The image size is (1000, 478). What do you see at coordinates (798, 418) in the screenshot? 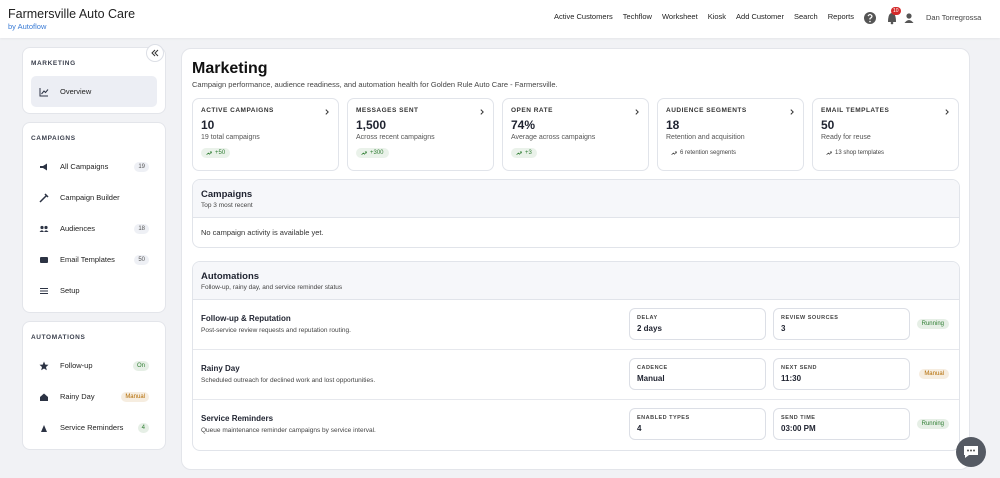
I see `field-label: SEND TIME` at bounding box center [798, 418].